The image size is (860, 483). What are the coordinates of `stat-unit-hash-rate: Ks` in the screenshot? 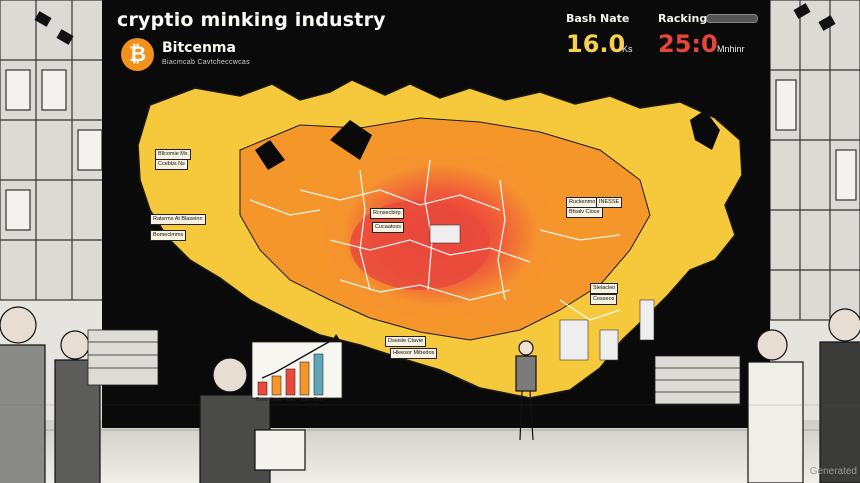 It's located at (627, 49).